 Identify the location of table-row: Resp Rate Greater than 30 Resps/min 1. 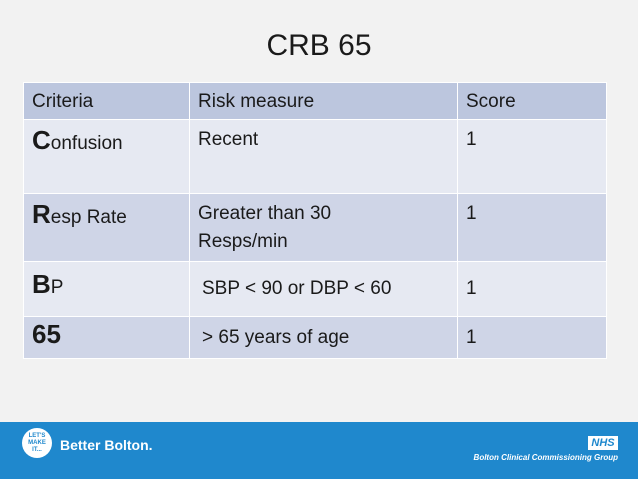
(315, 227).